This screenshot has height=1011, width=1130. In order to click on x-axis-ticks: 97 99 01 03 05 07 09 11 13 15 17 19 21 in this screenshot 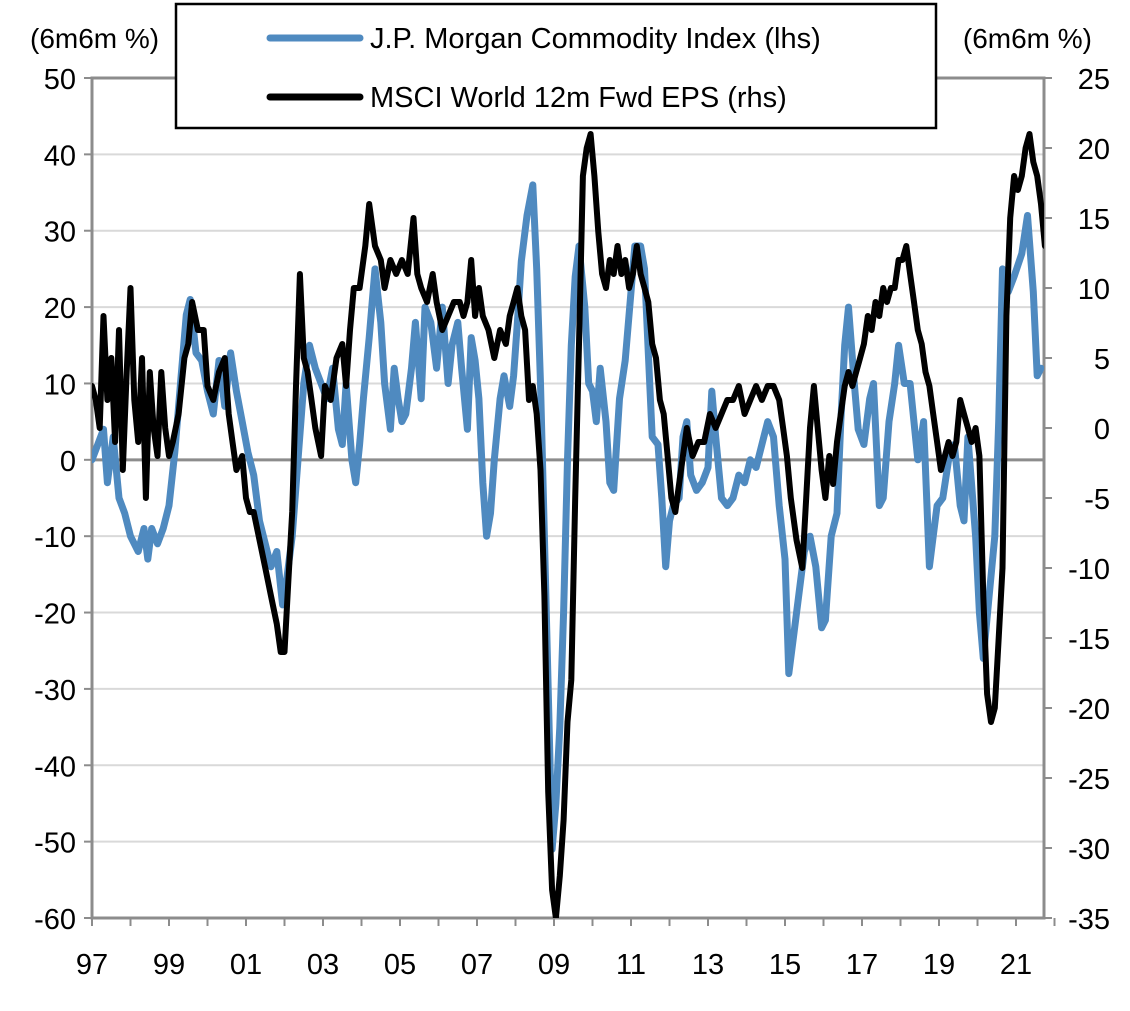, I will do `click(566, 949)`.